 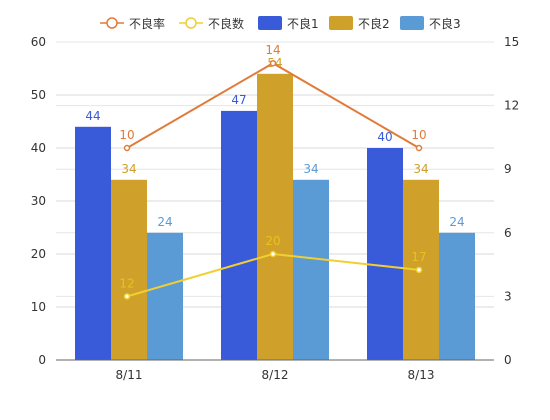 What do you see at coordinates (272, 50) in the screenshot?
I see `line-data-label: 14` at bounding box center [272, 50].